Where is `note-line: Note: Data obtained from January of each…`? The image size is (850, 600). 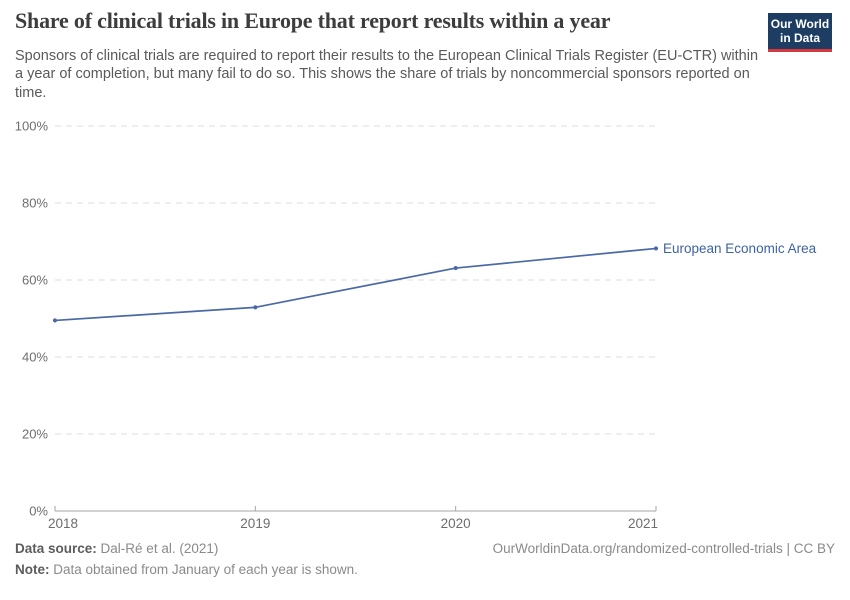
note-line: Note: Data obtained from January of each… is located at coordinates (186, 569).